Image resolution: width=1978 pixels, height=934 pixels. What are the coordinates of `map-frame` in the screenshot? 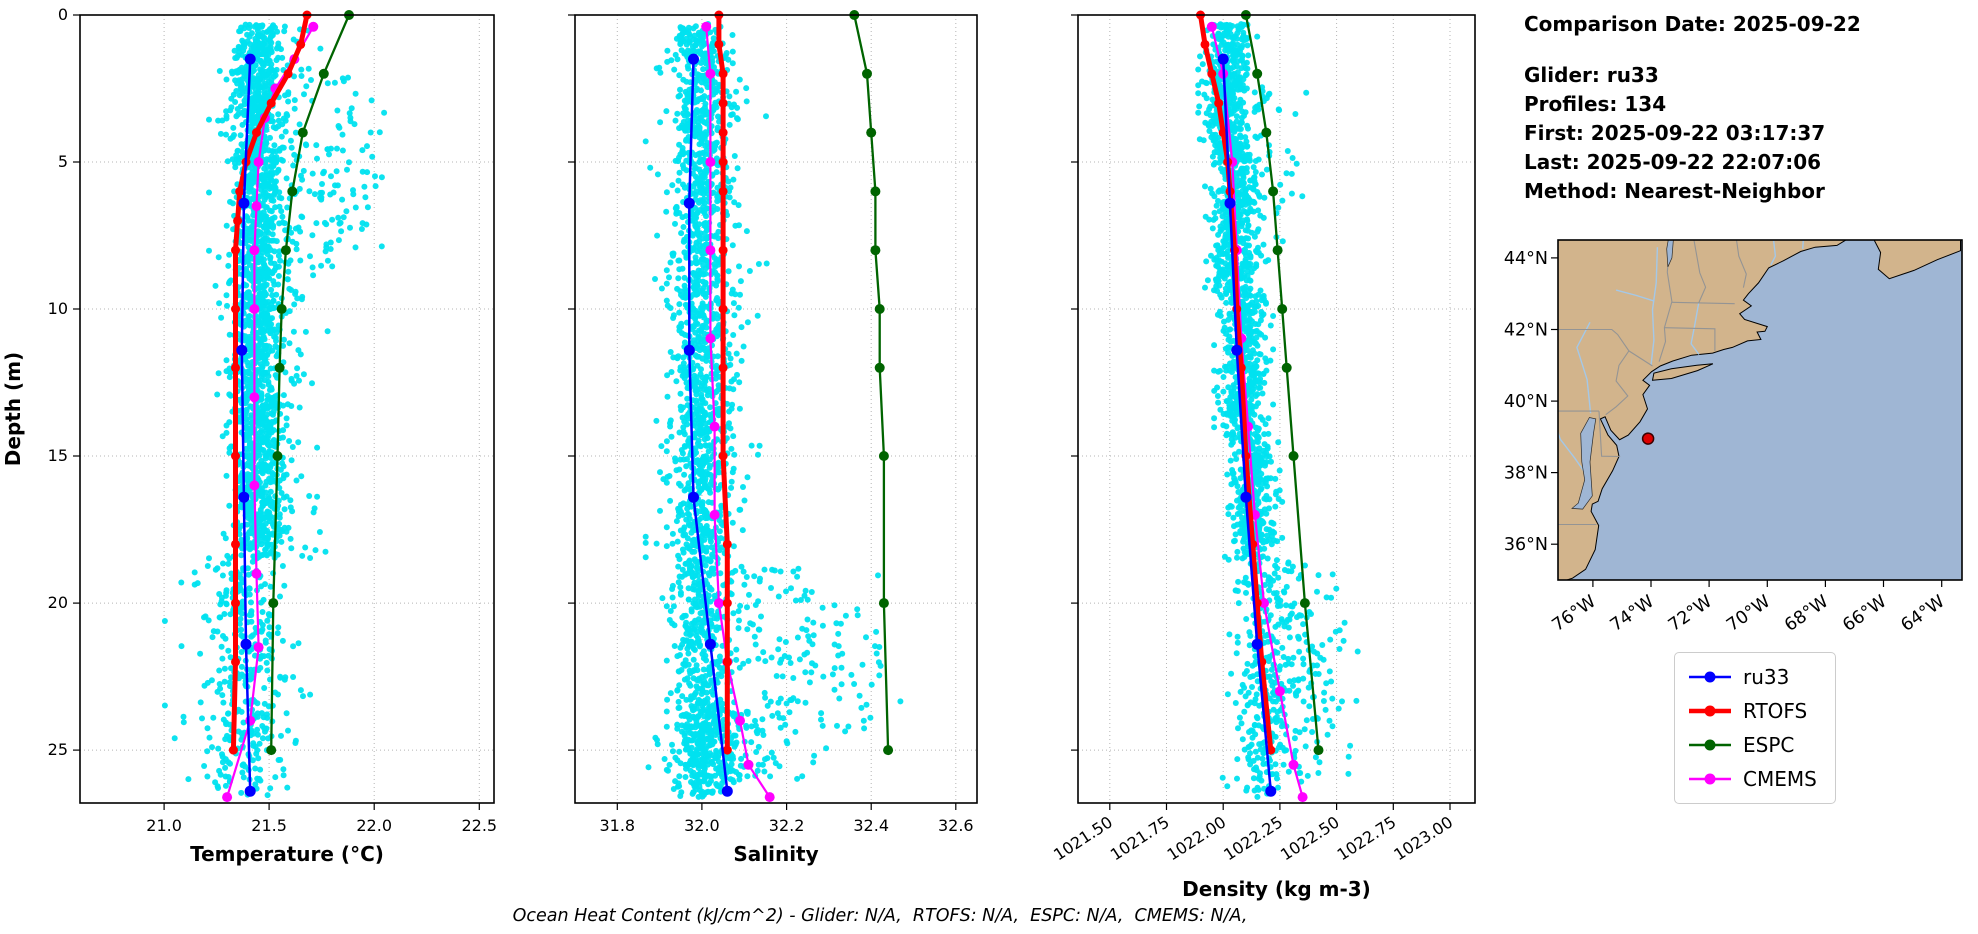 It's located at (1760, 410).